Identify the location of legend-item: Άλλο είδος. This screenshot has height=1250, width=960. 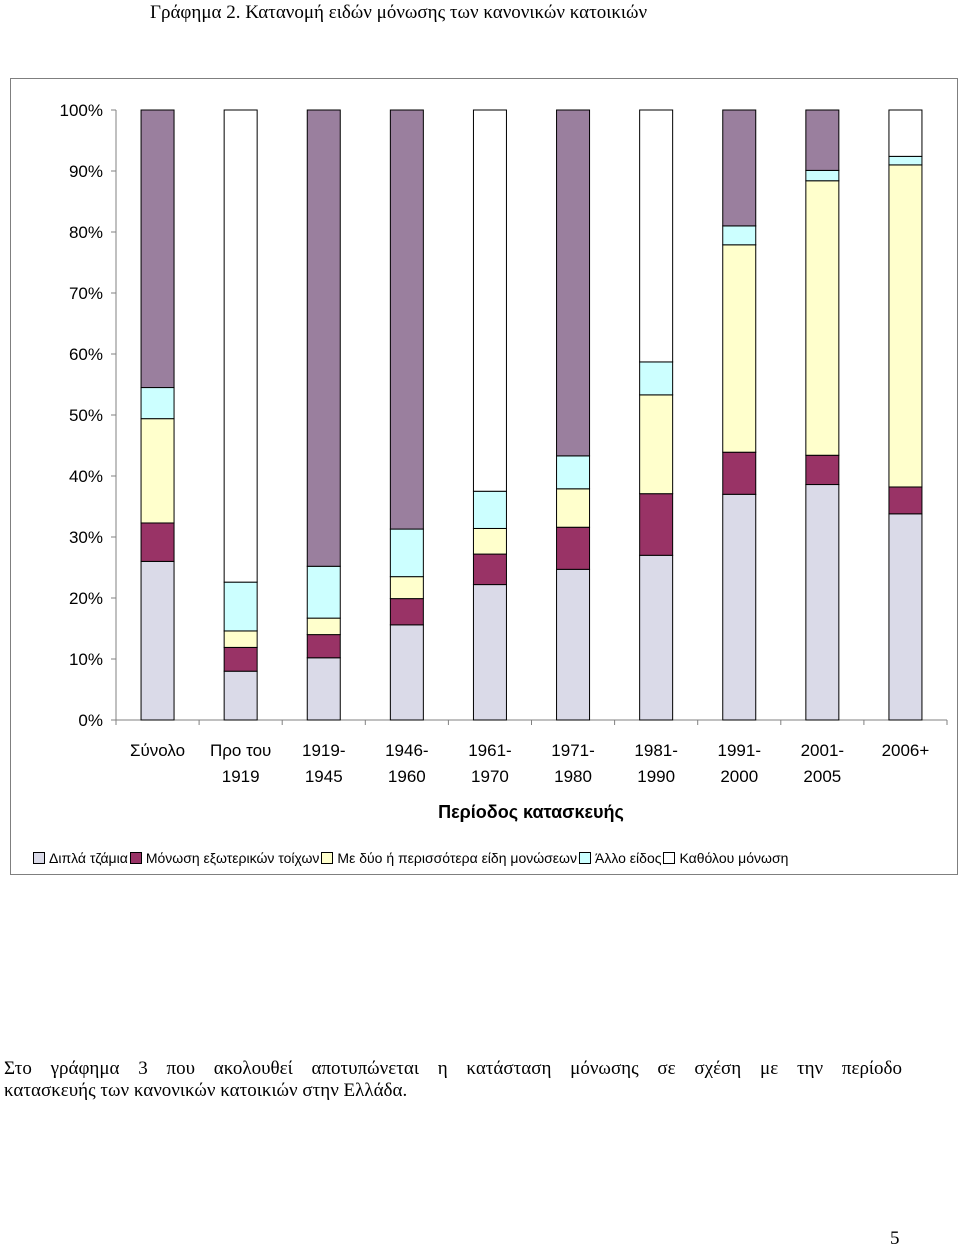
(619, 858).